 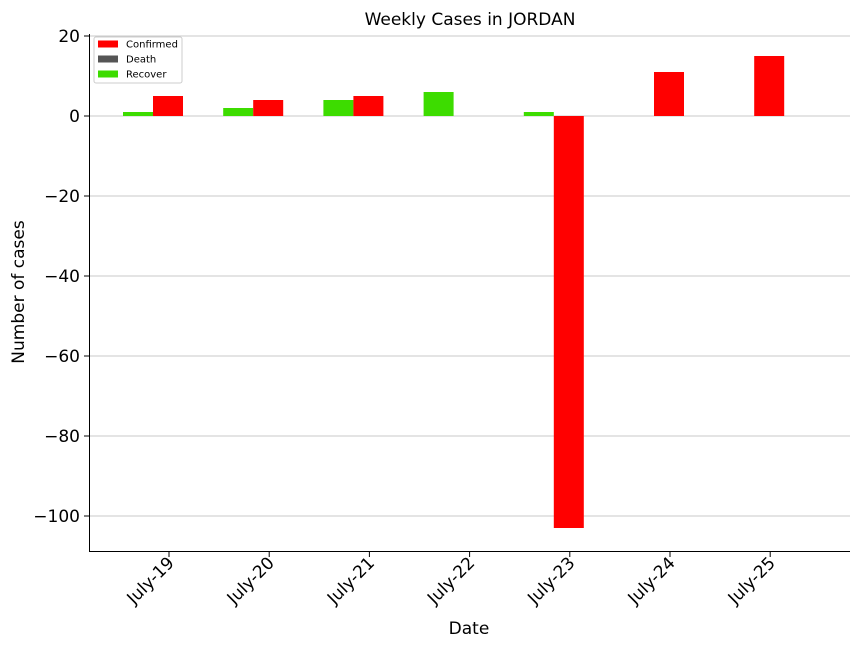 What do you see at coordinates (351, 581) in the screenshot?
I see `x-tick-label: July-21` at bounding box center [351, 581].